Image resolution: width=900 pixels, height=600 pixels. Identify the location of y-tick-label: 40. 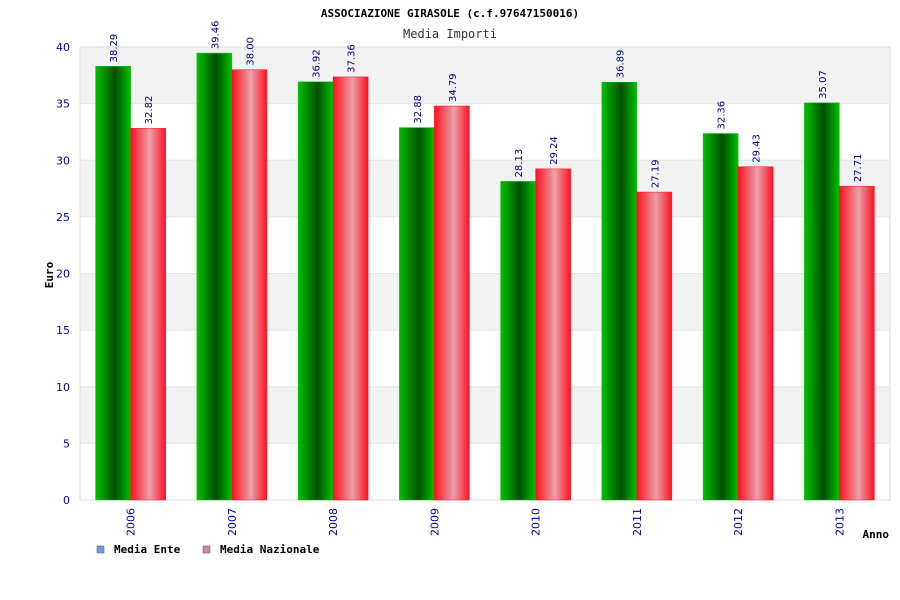
(63, 47).